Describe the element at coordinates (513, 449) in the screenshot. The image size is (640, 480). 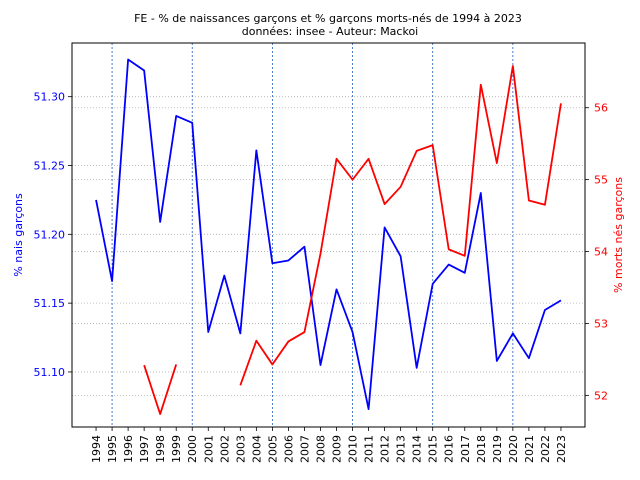
I see `x-tick-label: 2020` at that location.